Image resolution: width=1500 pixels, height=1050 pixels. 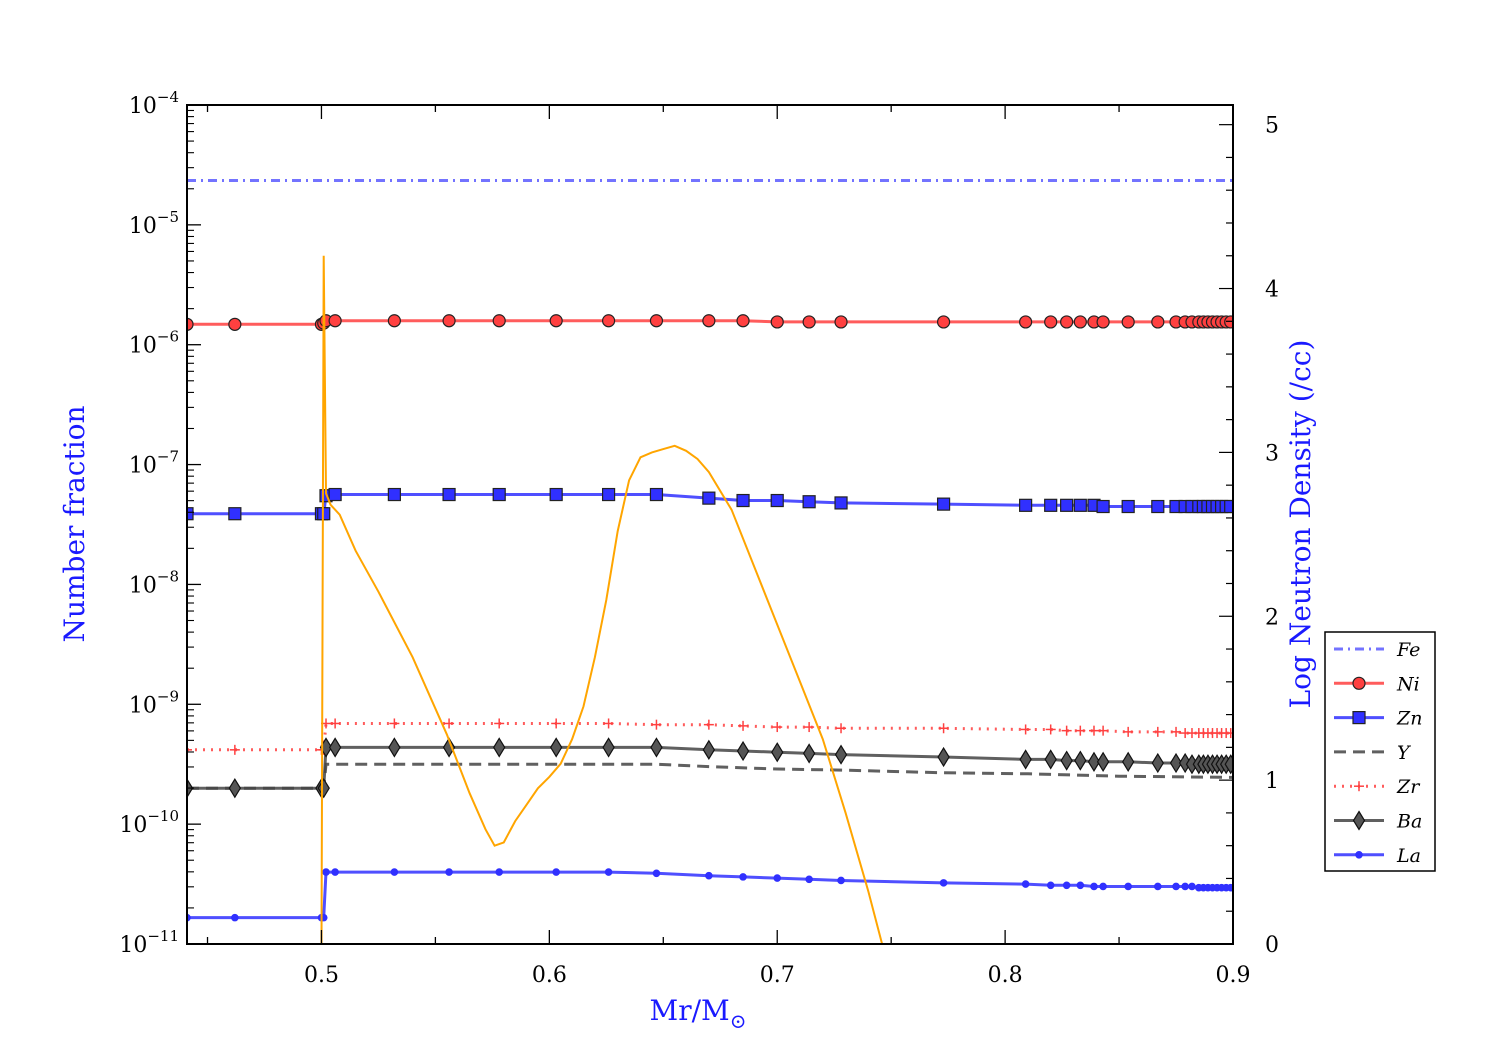 What do you see at coordinates (1300, 524) in the screenshot?
I see `y-axis-right-label: Log Neutron Density (/cc)` at bounding box center [1300, 524].